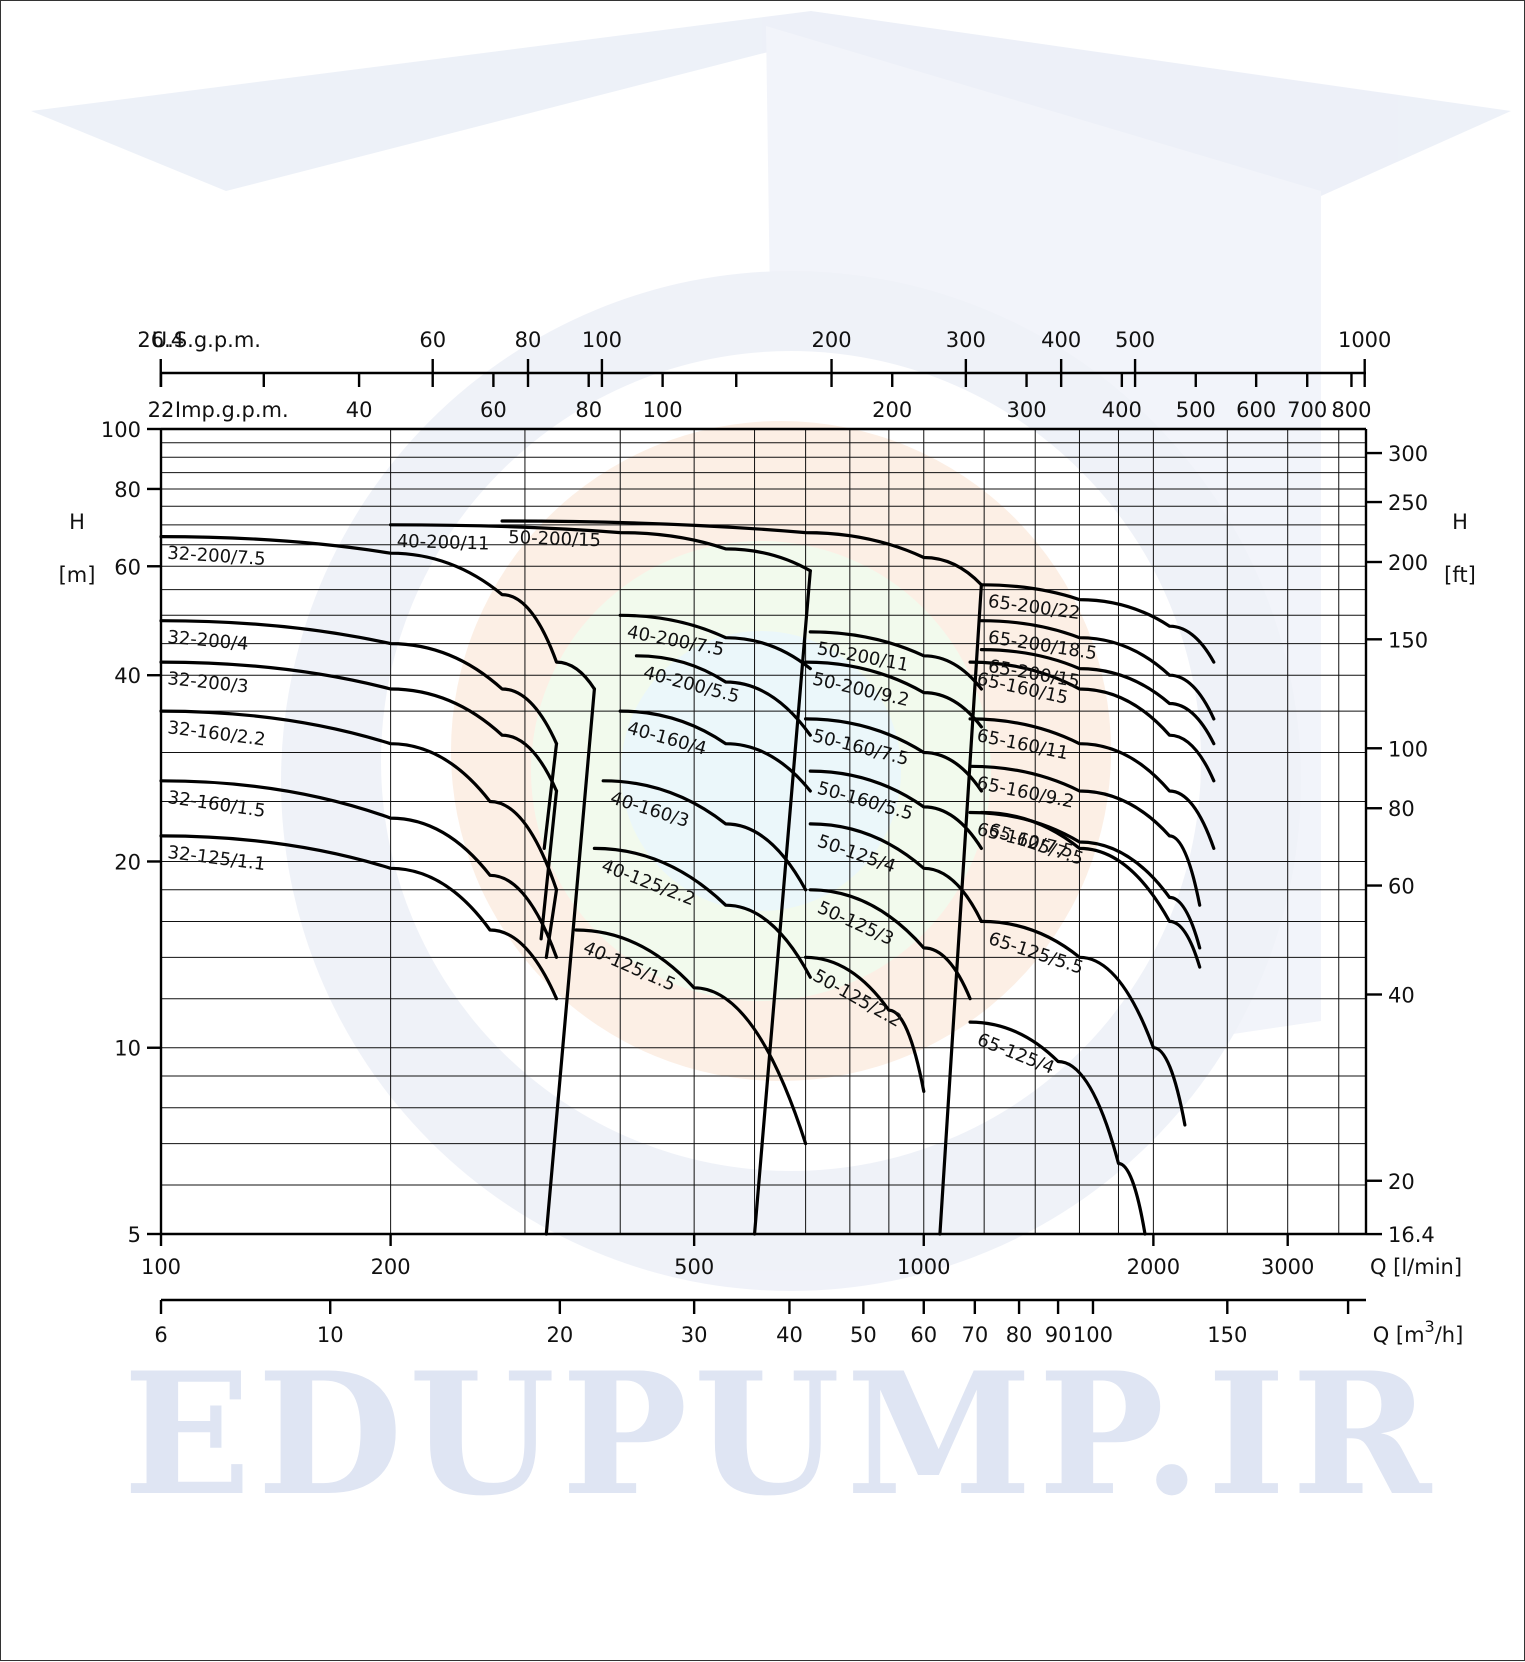  Describe the element at coordinates (588, 410) in the screenshot. I see `impgpm-tick-label: 80` at that location.